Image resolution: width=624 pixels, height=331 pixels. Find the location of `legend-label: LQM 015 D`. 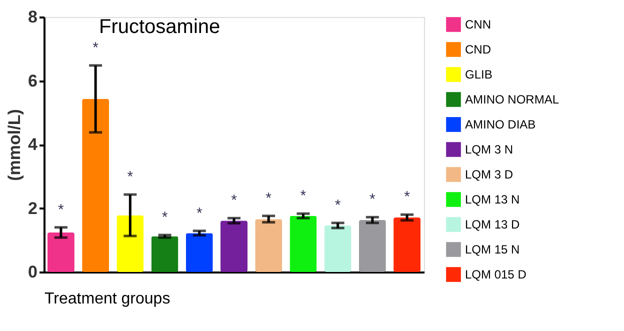

legend-label: LQM 015 D is located at coordinates (496, 275).